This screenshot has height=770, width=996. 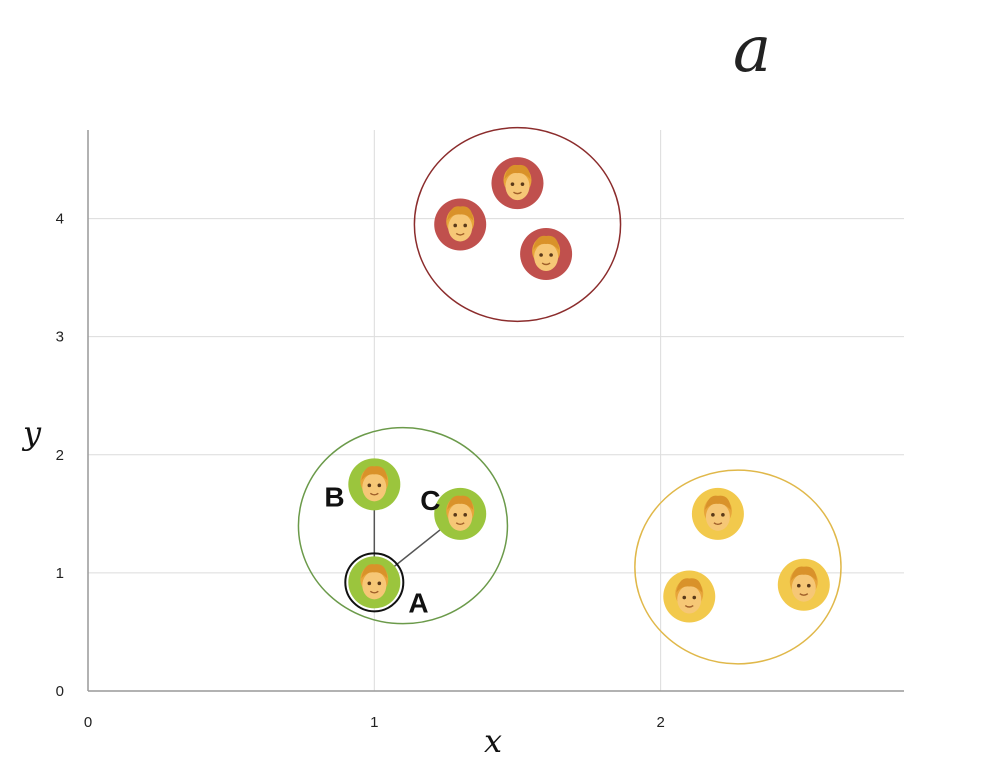 What do you see at coordinates (660, 722) in the screenshot?
I see `x-tick-label: 2` at bounding box center [660, 722].